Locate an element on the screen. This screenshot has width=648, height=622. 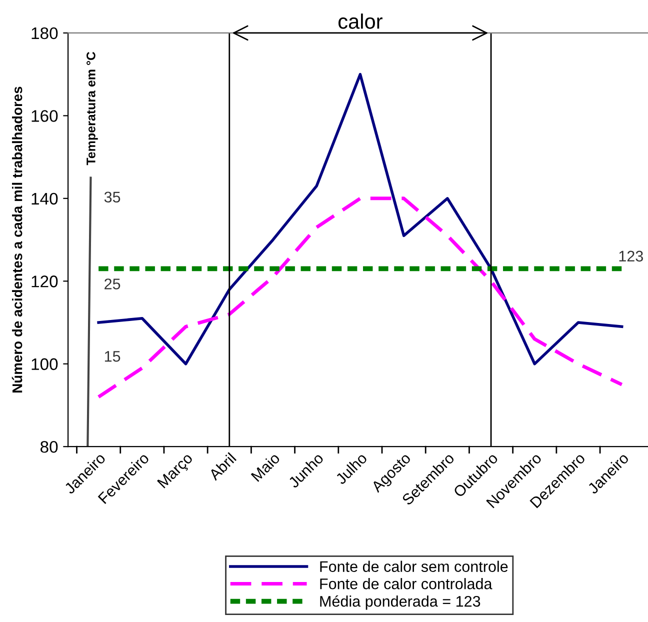
text: calor is located at coordinates (360, 21).